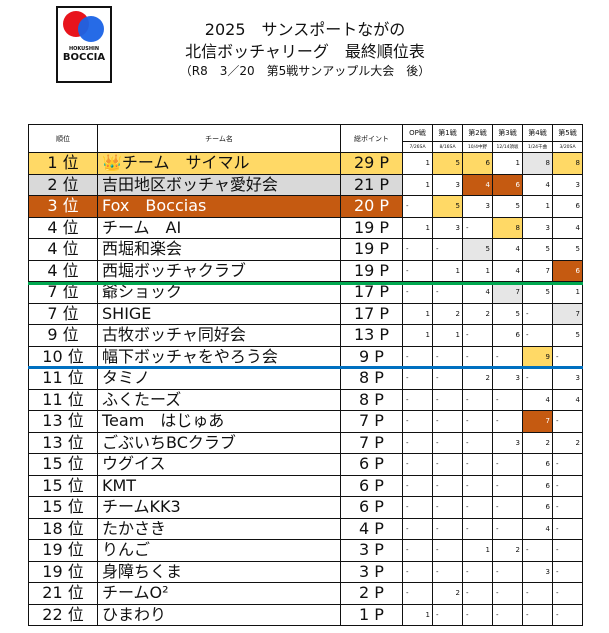 This screenshot has height=633, width=609. I want to click on header-team: チーム名, so click(219, 138).